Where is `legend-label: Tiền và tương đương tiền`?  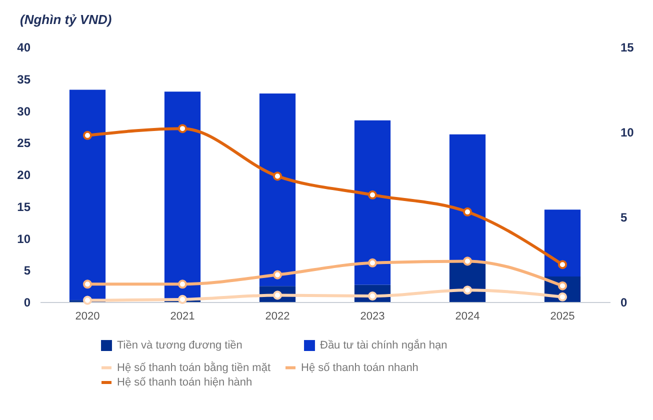
legend-label: Tiền và tương đương tiền is located at coordinates (179, 346).